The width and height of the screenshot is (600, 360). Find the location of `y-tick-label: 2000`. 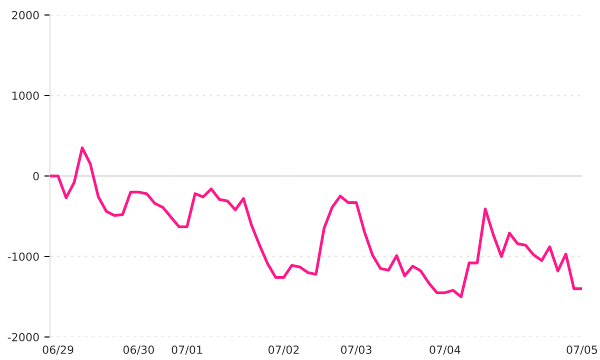

y-tick-label: 2000 is located at coordinates (25, 15).